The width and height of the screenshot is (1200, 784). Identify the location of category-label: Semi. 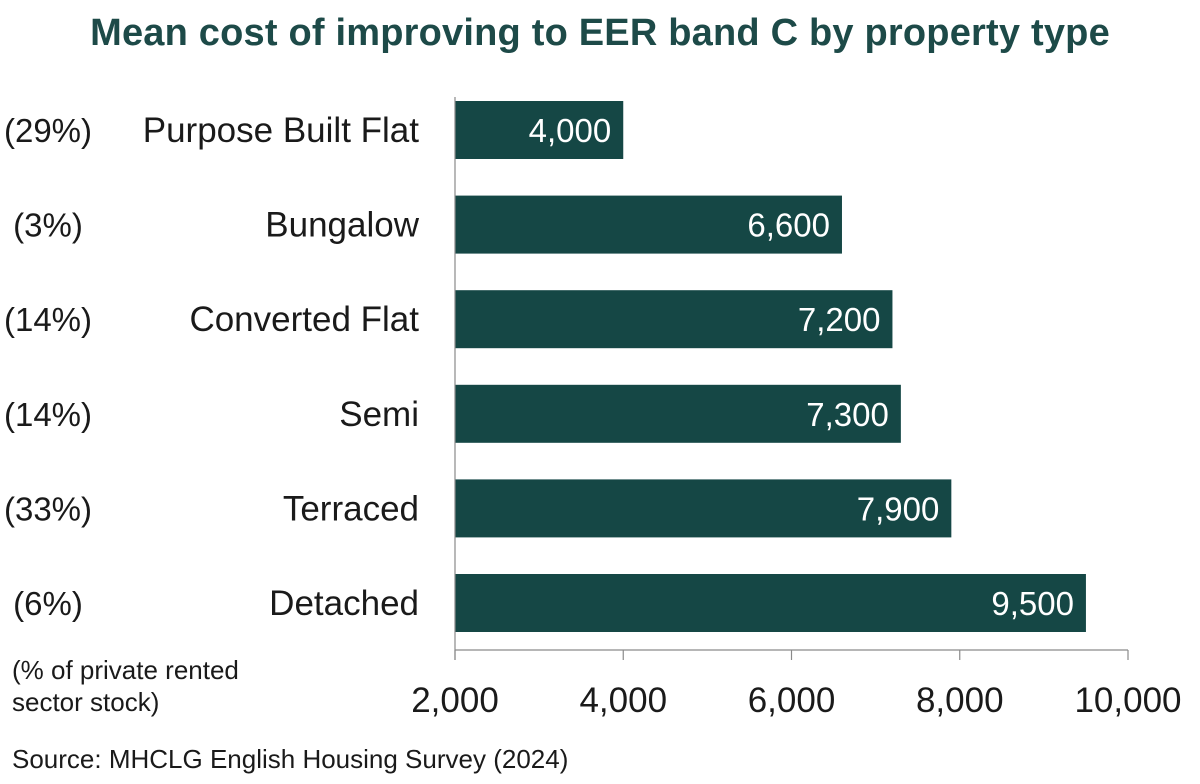
(379, 414).